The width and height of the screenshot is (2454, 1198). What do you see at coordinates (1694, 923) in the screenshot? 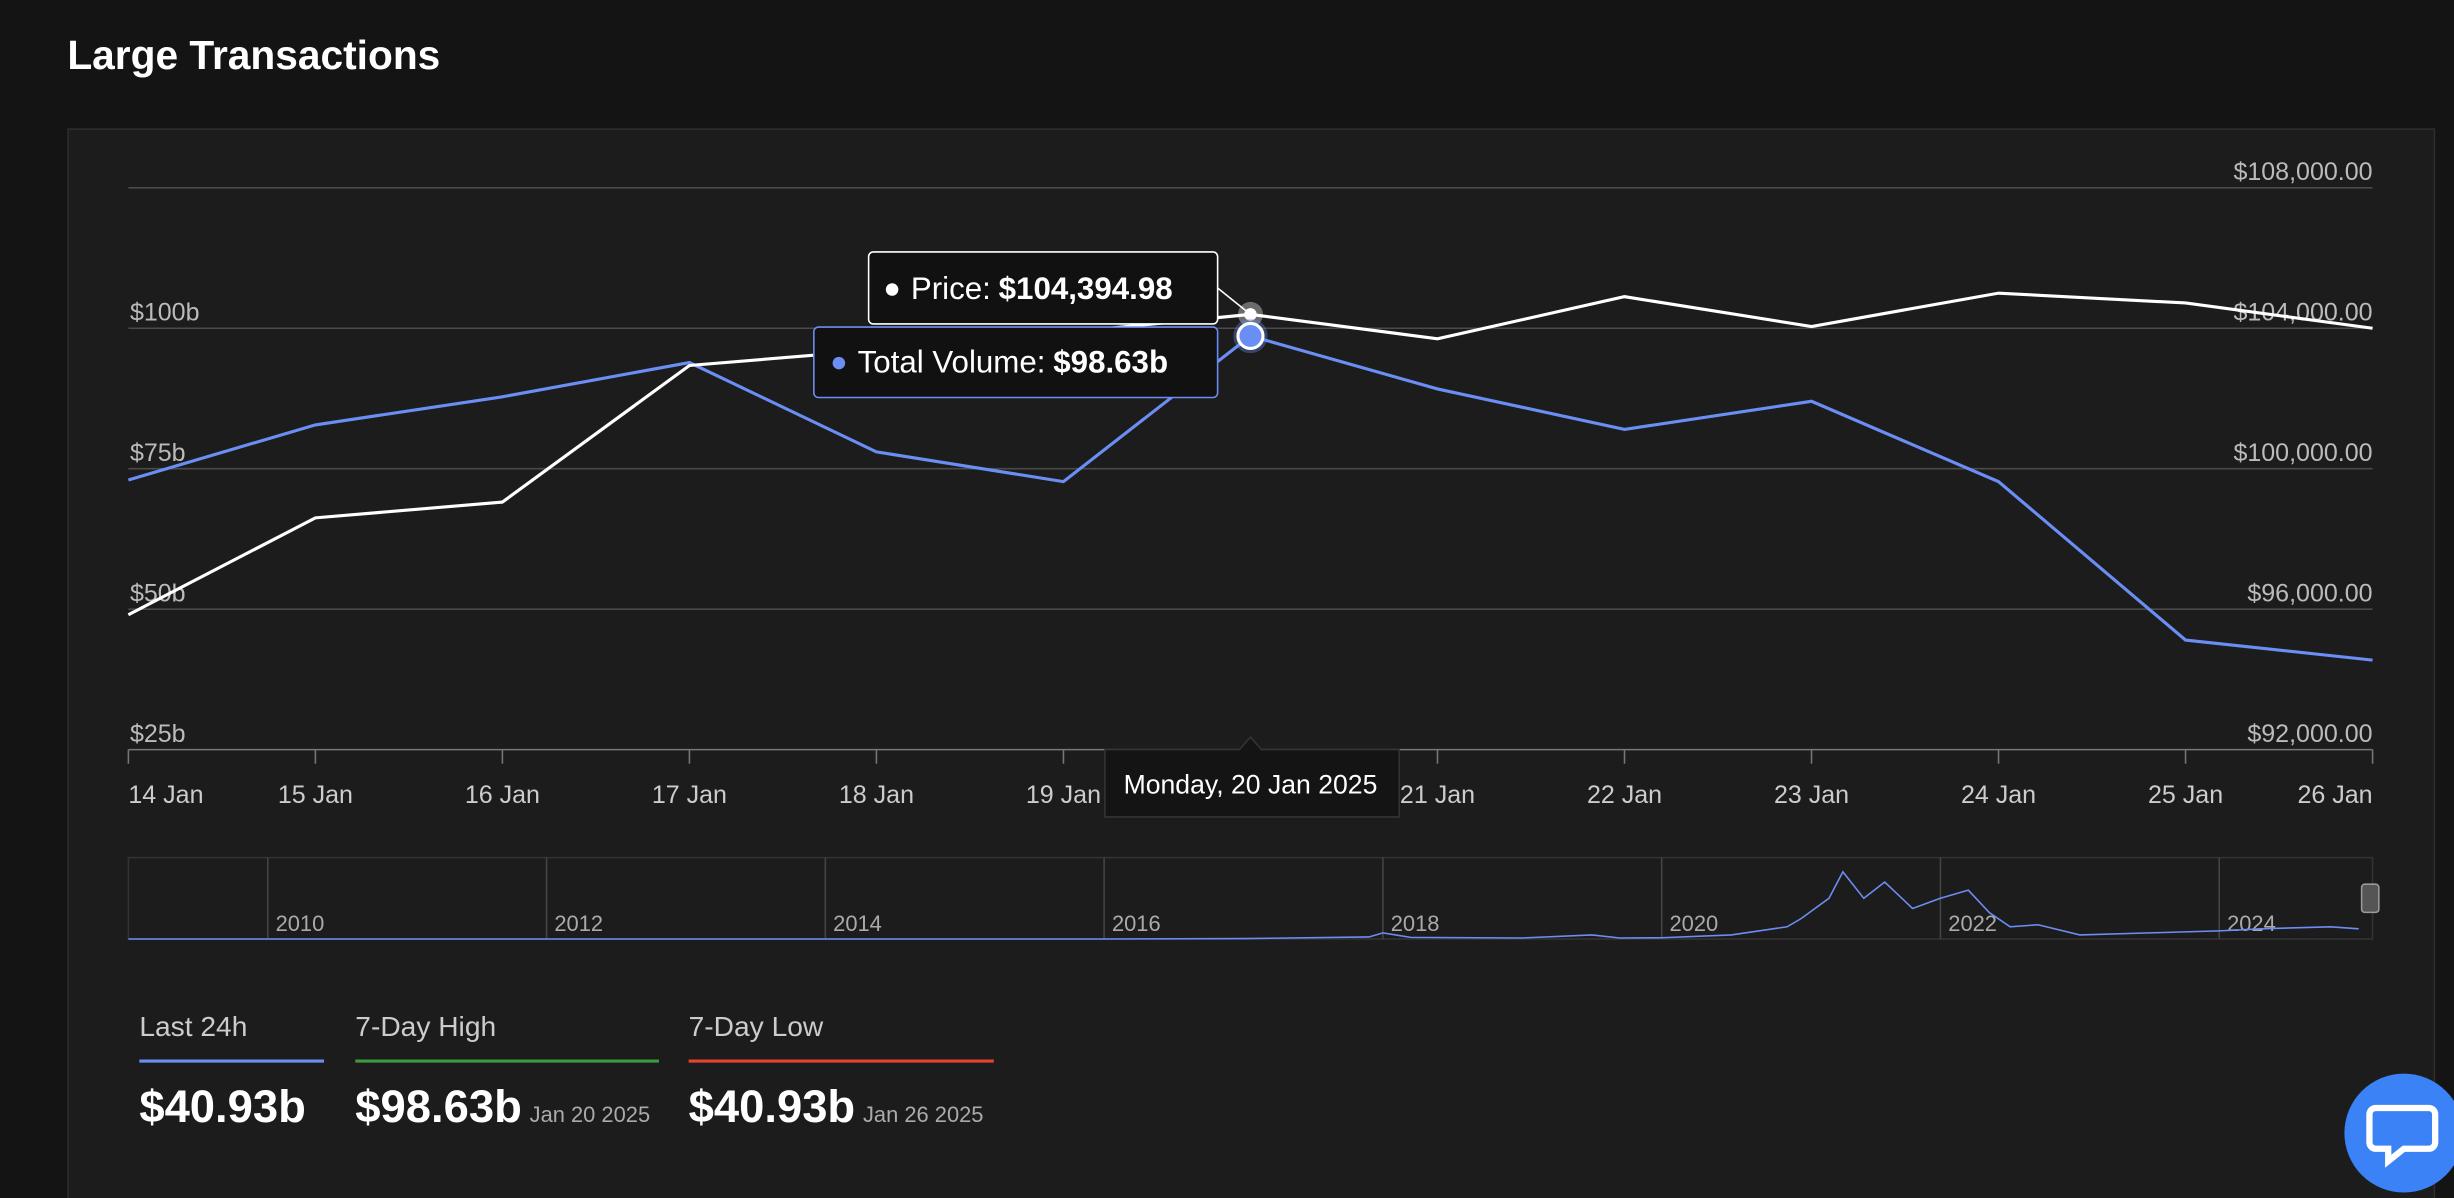
I see `navigator-tick-label: 2020` at bounding box center [1694, 923].